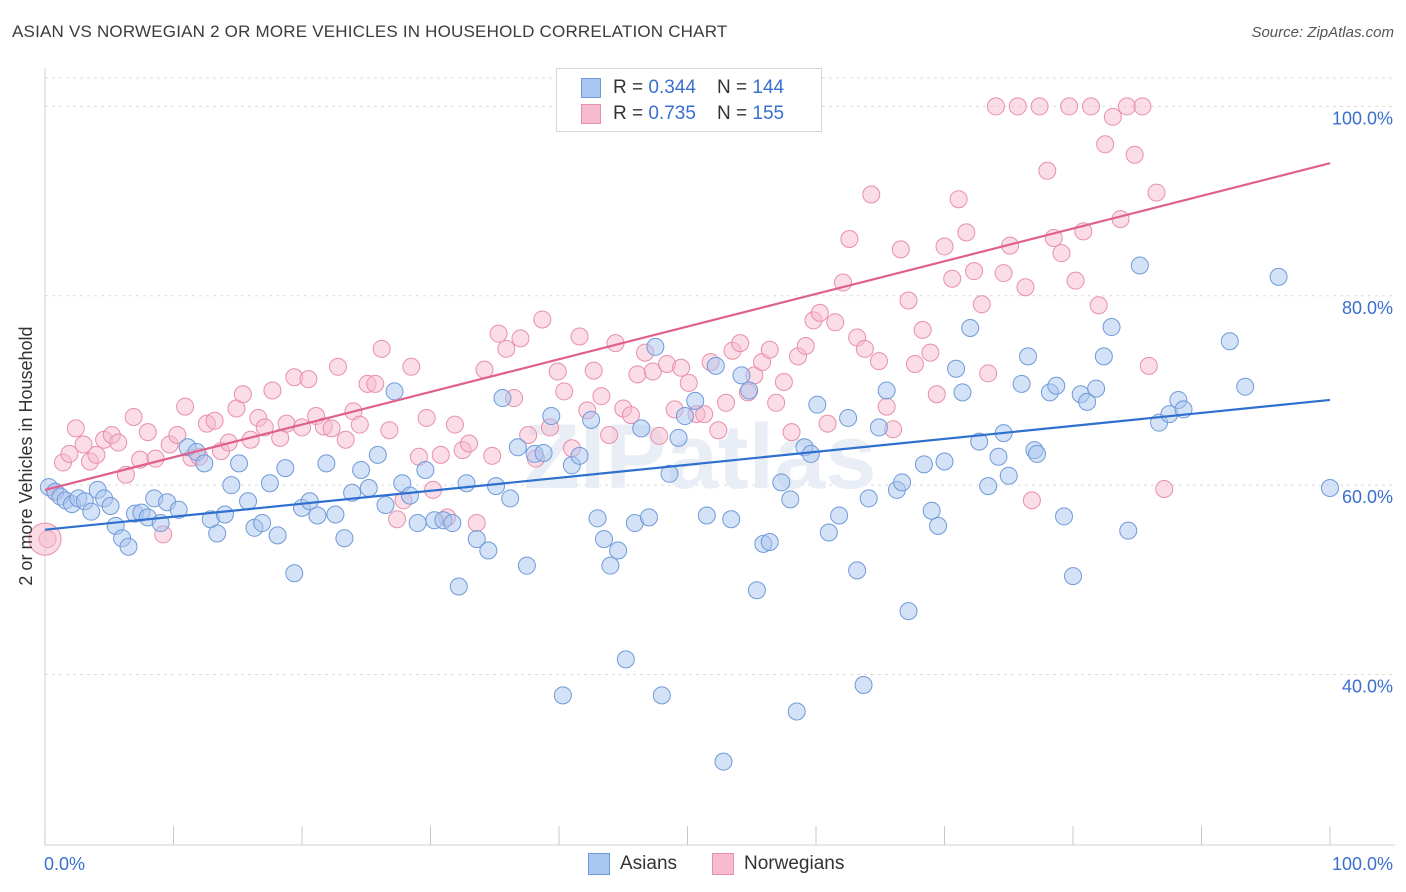  What do you see at coordinates (1367, 497) in the screenshot?
I see `y-tick-label: 60.0%` at bounding box center [1367, 497].